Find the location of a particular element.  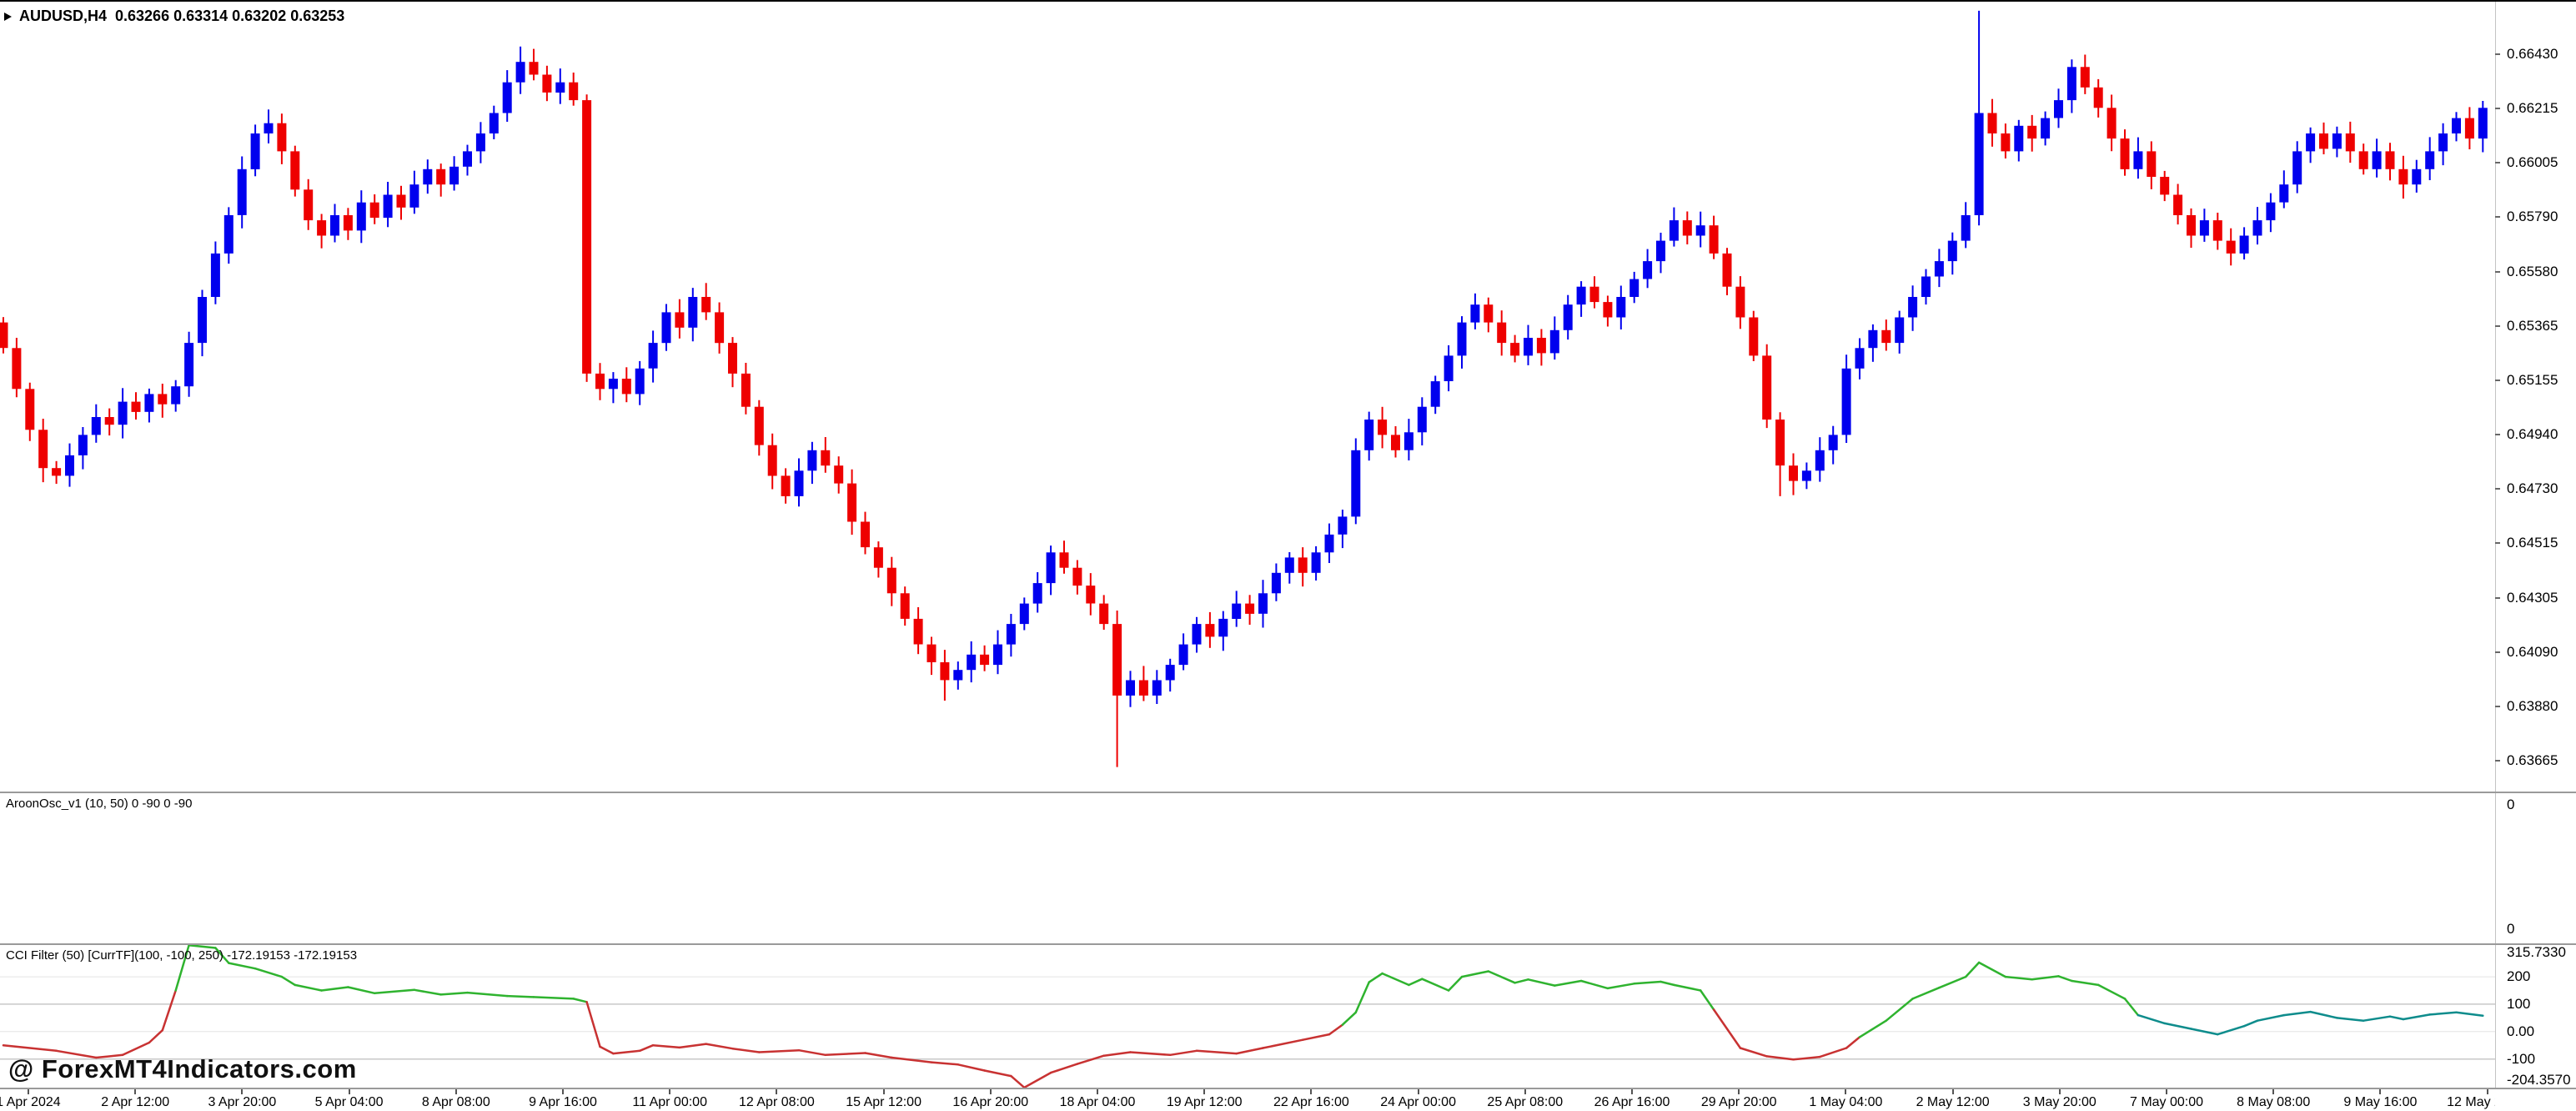

axis-separator is located at coordinates (2495, 545).